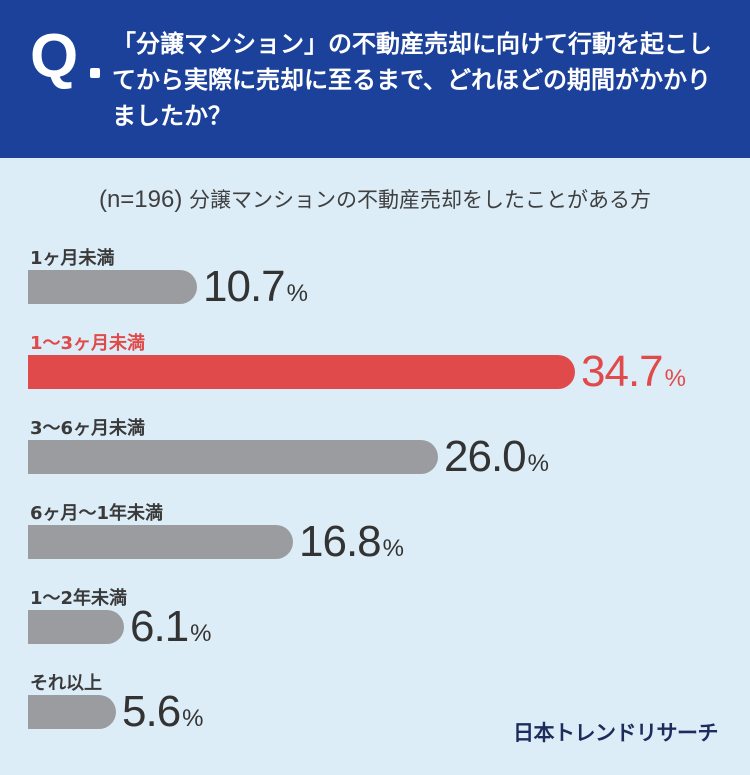  What do you see at coordinates (72, 258) in the screenshot?
I see `category-label: 1ヶ月未満` at bounding box center [72, 258].